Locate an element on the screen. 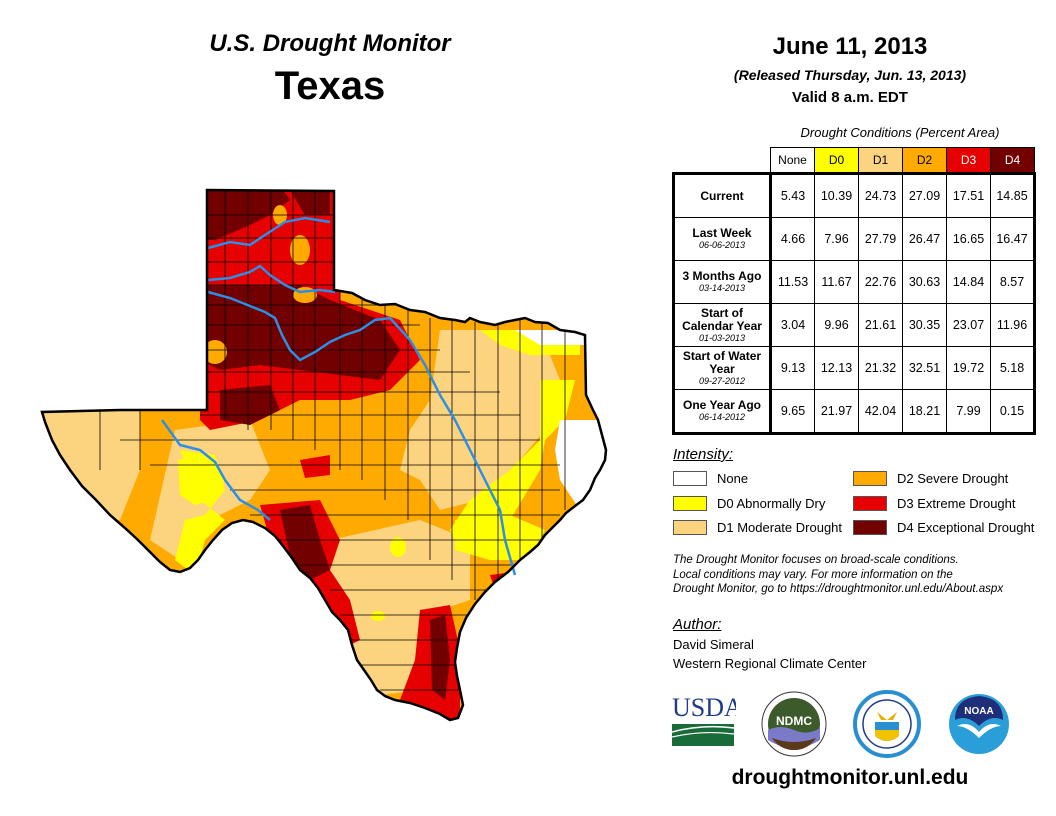 Image resolution: width=1056 pixels, height=816 pixels. cell-d1: 22.76 is located at coordinates (880, 282).